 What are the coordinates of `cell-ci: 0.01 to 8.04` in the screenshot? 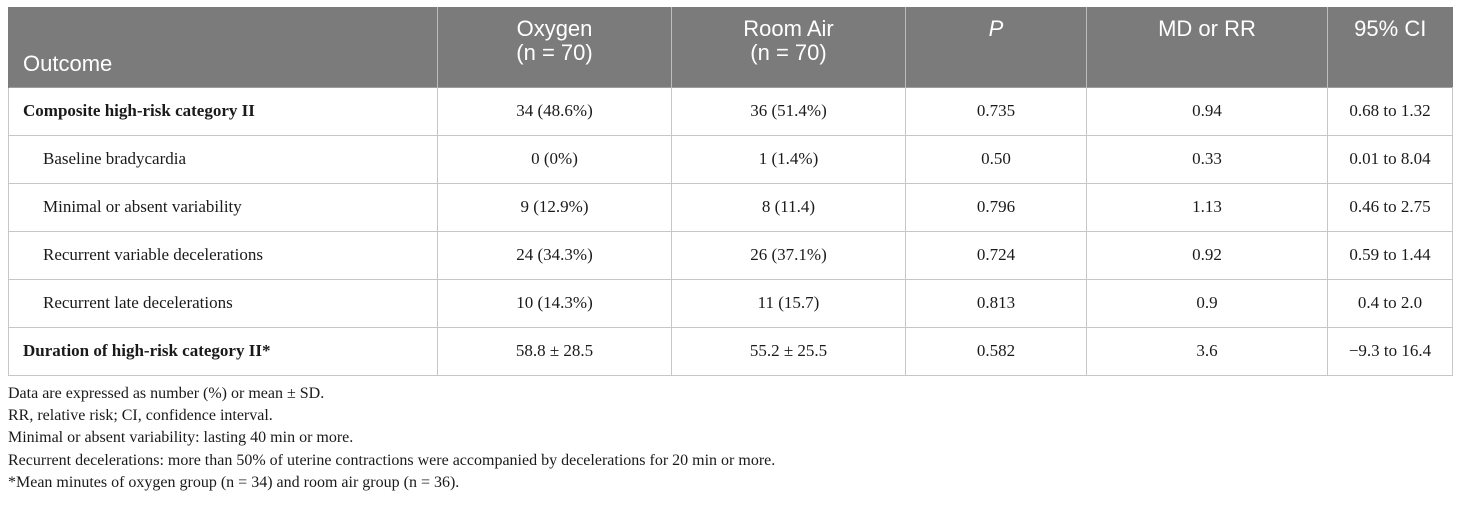 It's located at (1390, 159).